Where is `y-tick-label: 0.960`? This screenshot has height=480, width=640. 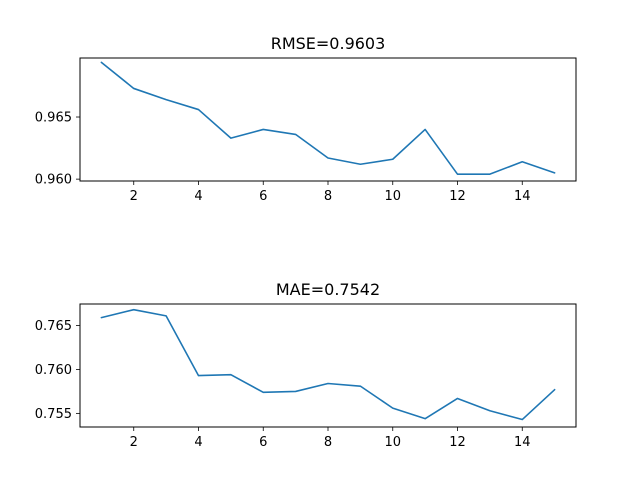
y-tick-label: 0.960 is located at coordinates (53, 180).